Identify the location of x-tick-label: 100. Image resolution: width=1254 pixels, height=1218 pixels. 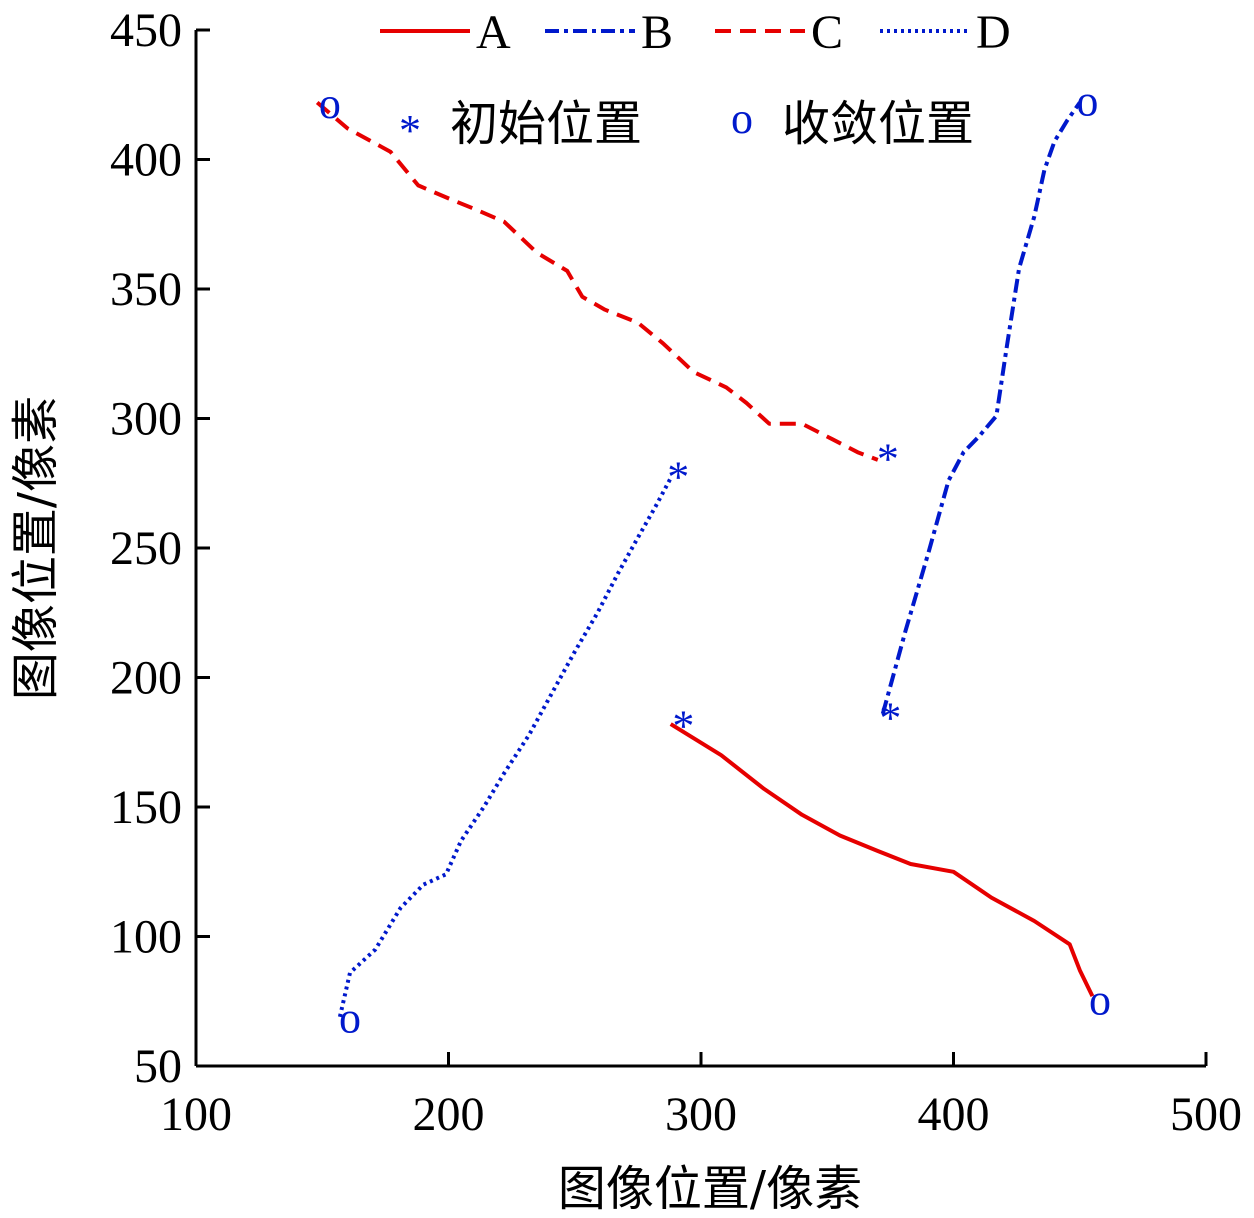
(196, 1114).